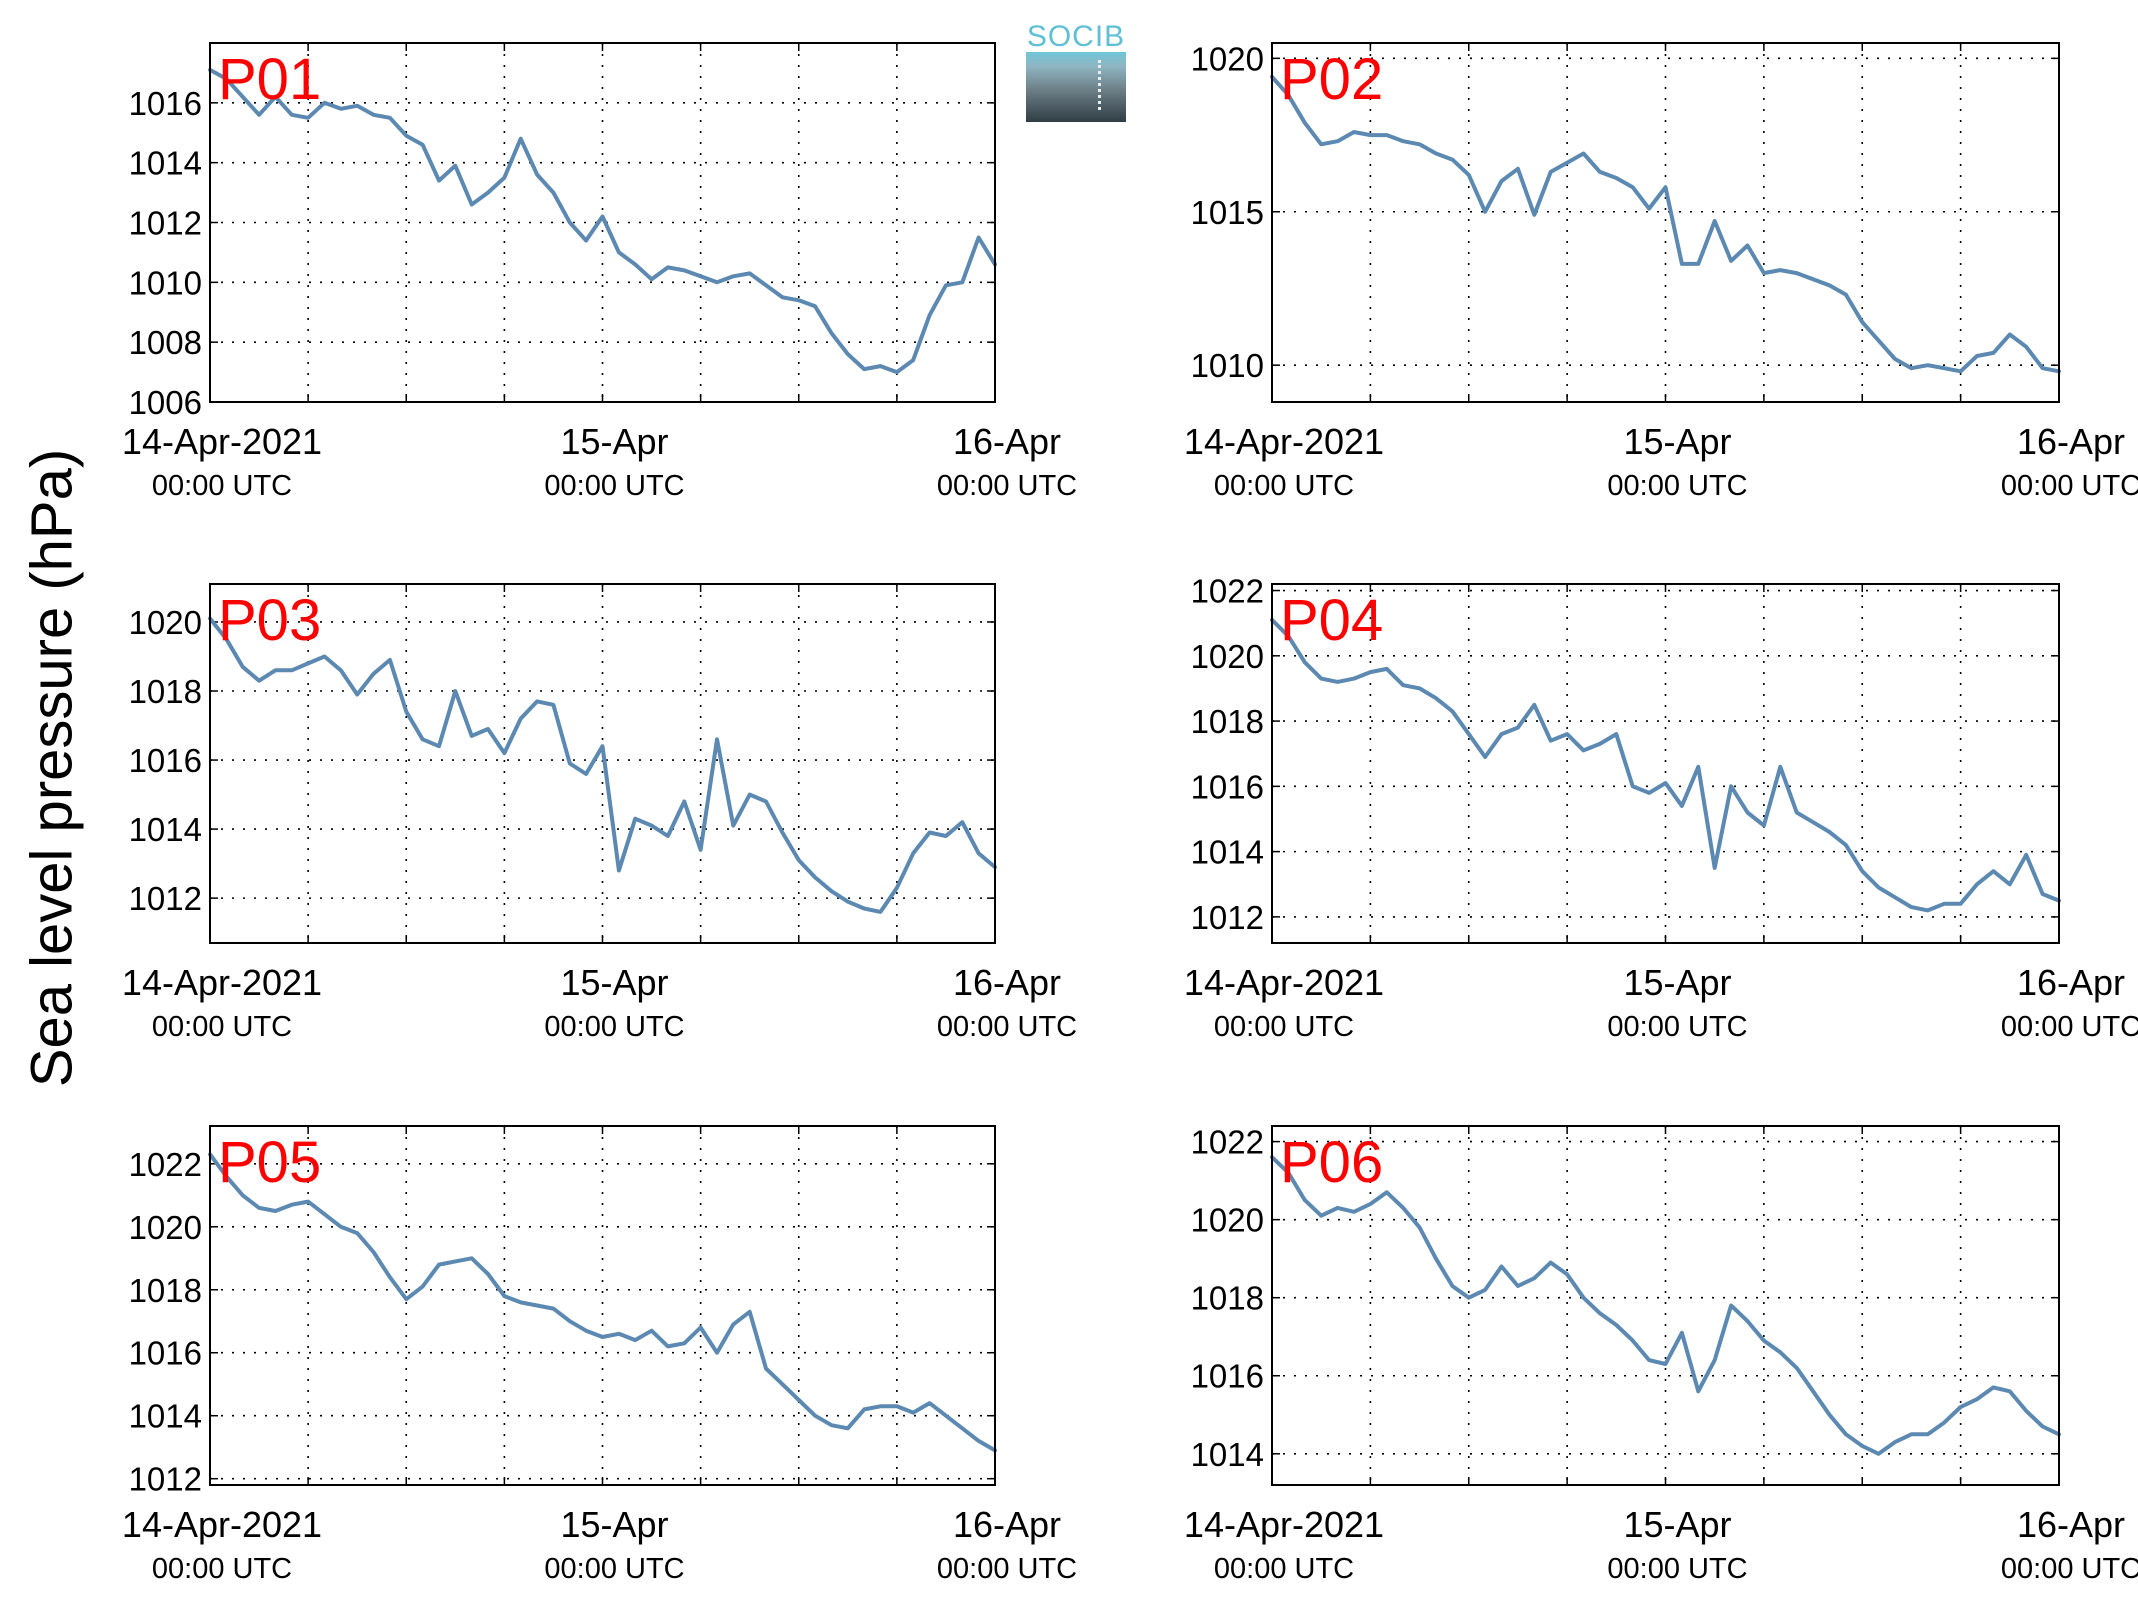  I want to click on y-tick-label: 1015, so click(1227, 212).